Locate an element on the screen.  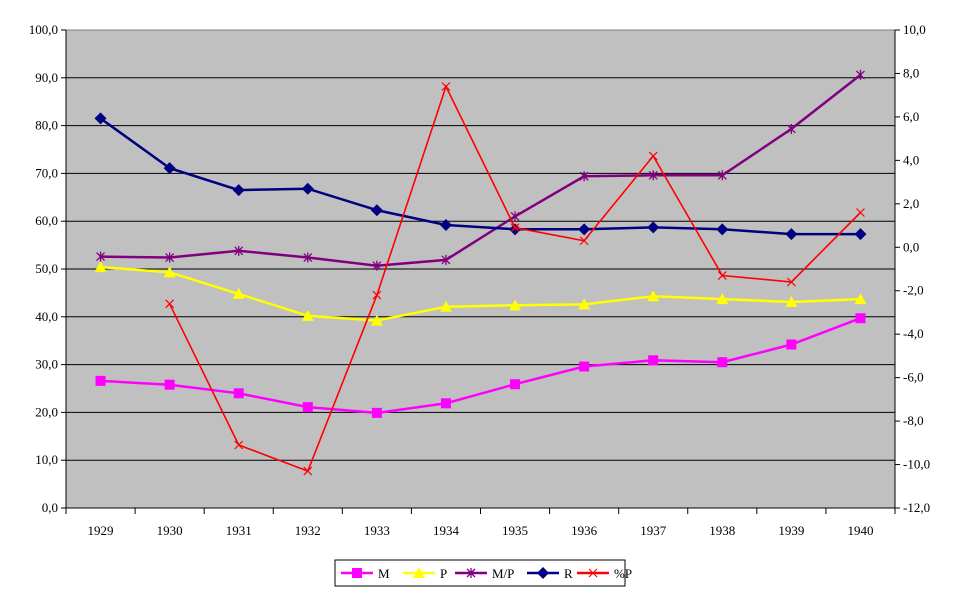
y-right-tick-label: -4,0 is located at coordinates (913, 333).